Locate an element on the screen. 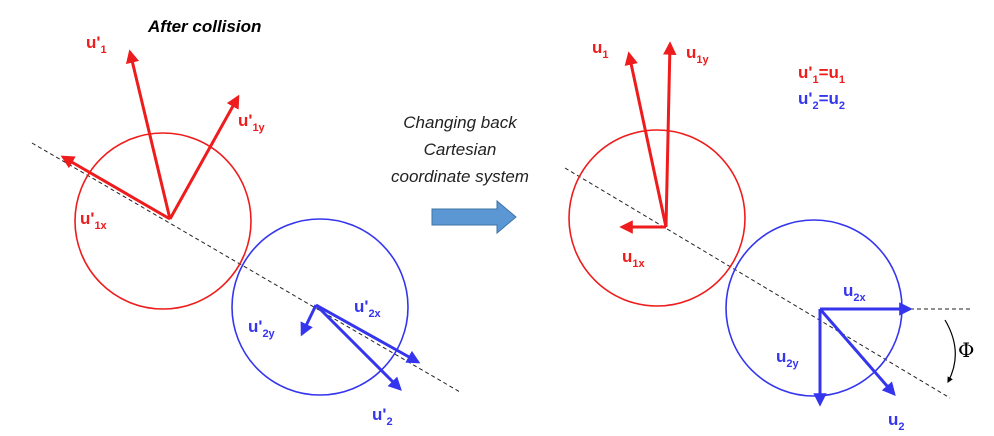 Image resolution: width=994 pixels, height=436 pixels. label-u1: u1 is located at coordinates (600, 49).